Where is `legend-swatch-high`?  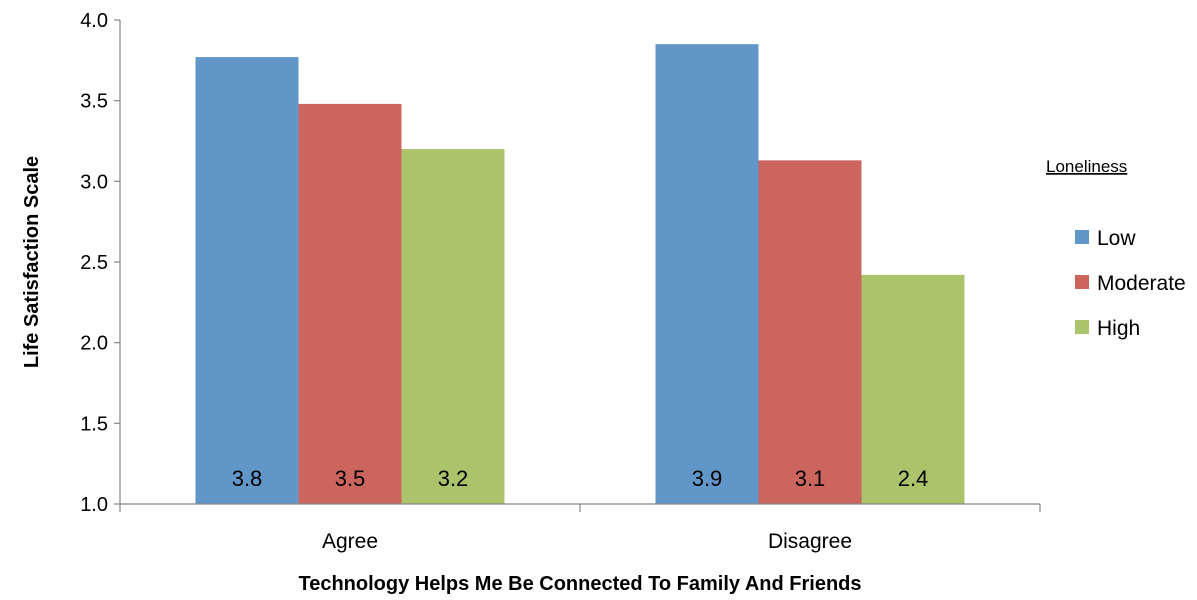 legend-swatch-high is located at coordinates (1082, 327).